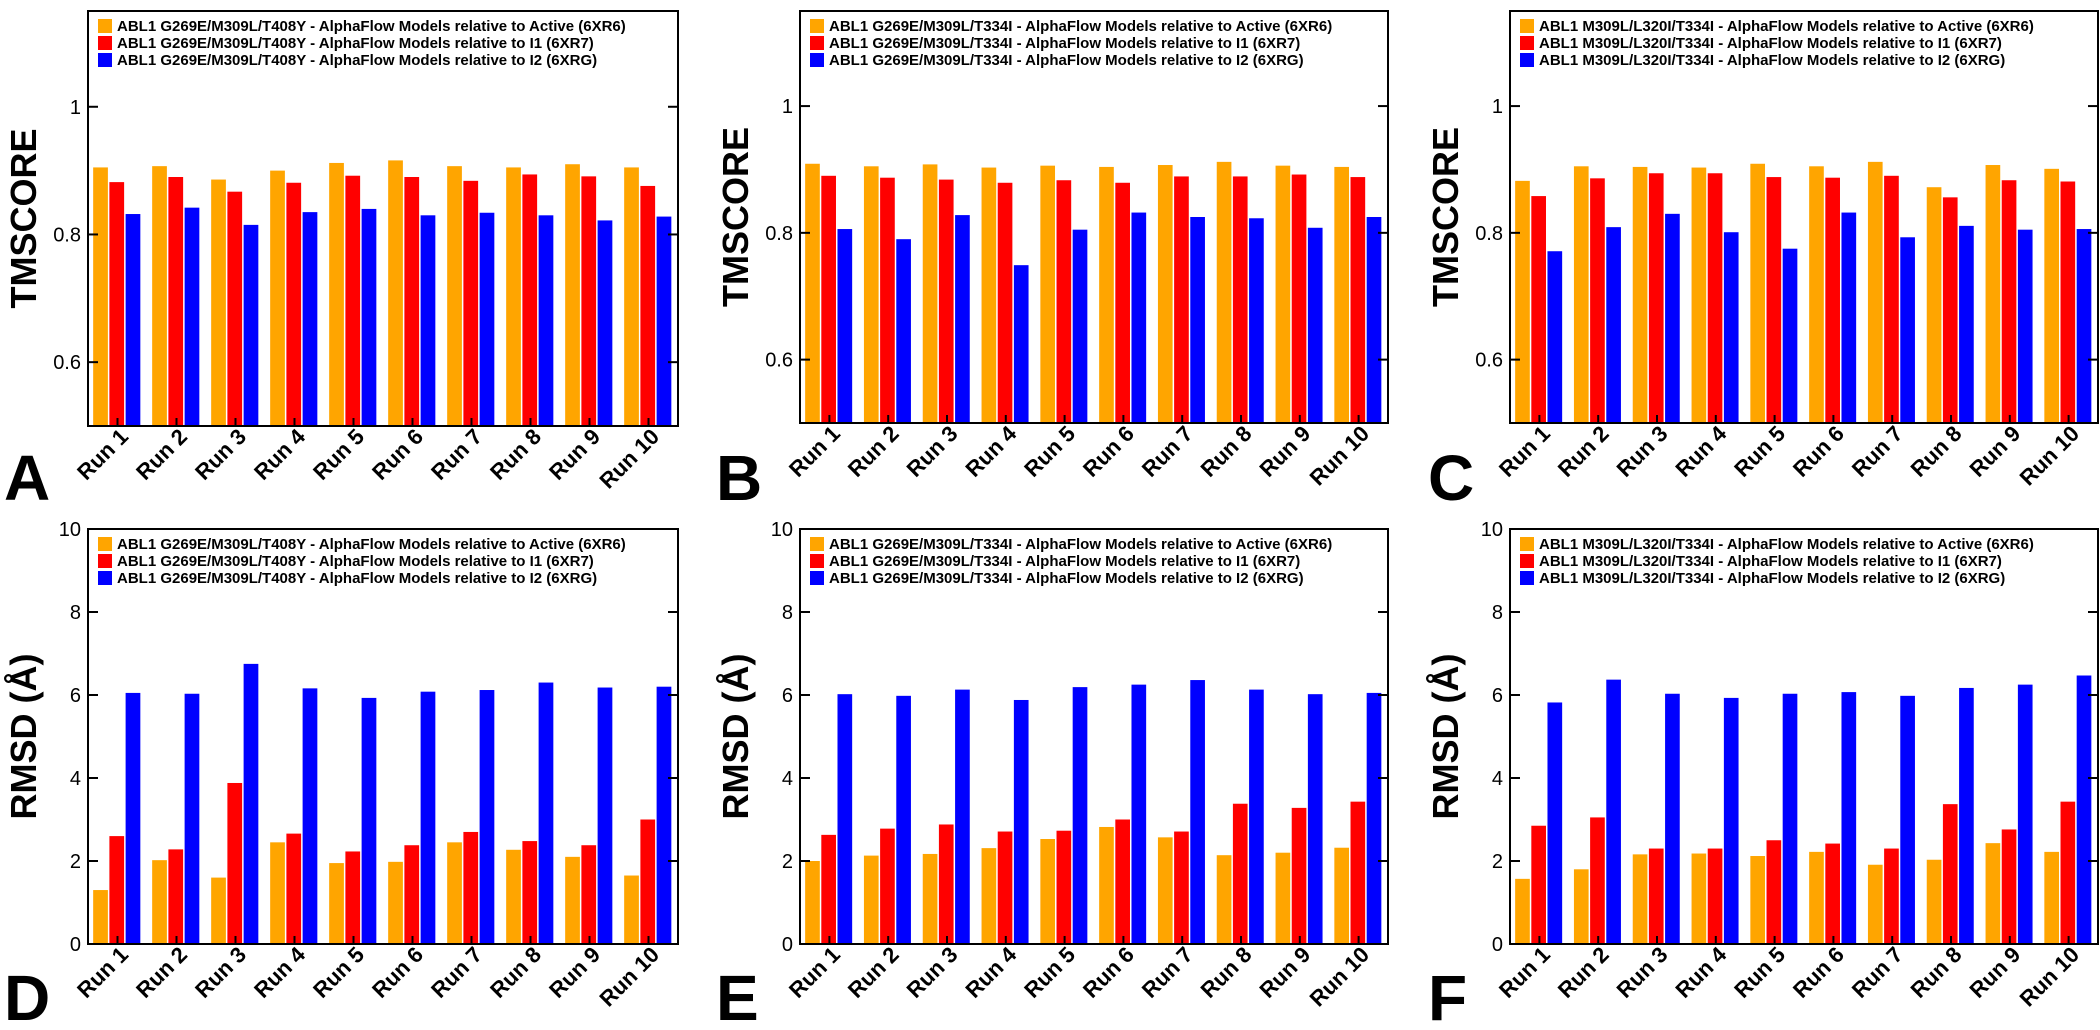 This screenshot has width=2100, height=1030. I want to click on panel-letter: E, so click(737, 996).